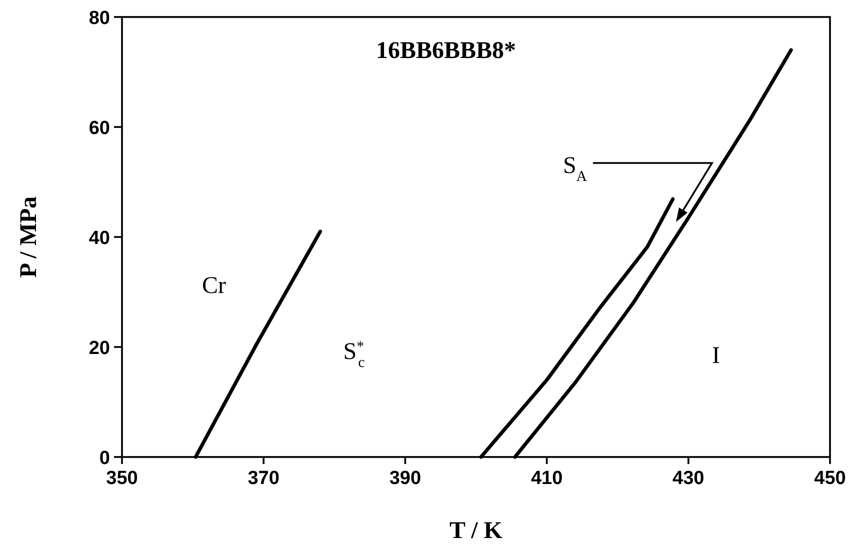 This screenshot has height=551, width=852. Describe the element at coordinates (546, 478) in the screenshot. I see `x-tick-label: 410` at that location.